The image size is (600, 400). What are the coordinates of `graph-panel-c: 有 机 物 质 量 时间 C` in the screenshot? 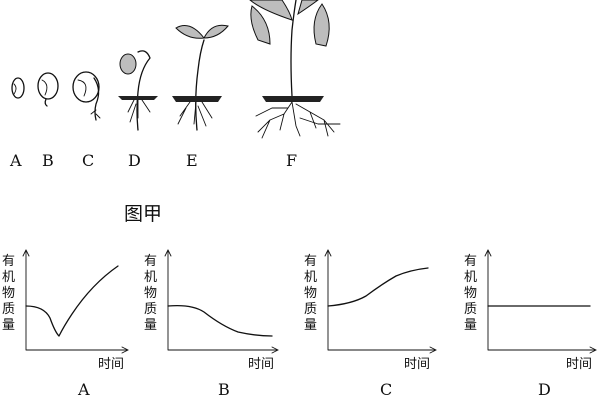 It's located at (370, 324).